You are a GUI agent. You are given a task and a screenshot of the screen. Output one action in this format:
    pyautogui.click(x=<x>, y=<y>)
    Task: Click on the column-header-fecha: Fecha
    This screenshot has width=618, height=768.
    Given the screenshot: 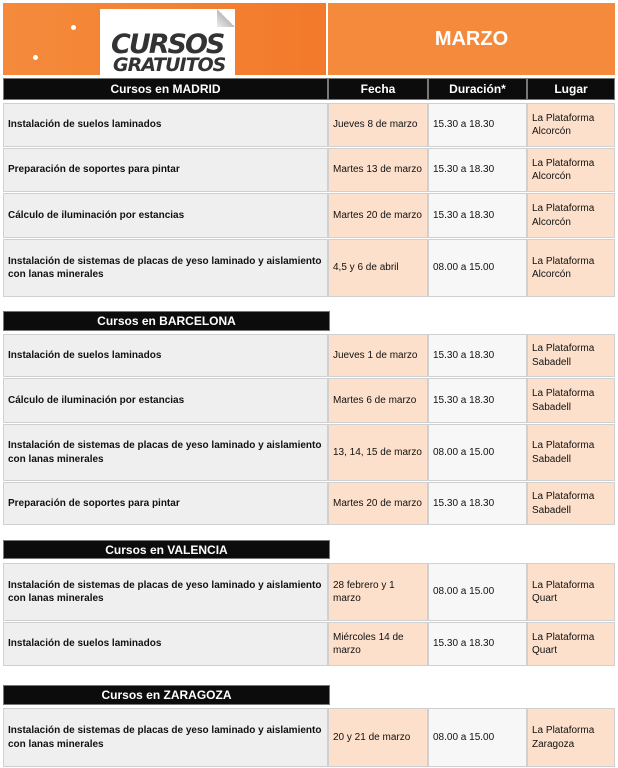 What is the action you would take?
    pyautogui.click(x=378, y=89)
    